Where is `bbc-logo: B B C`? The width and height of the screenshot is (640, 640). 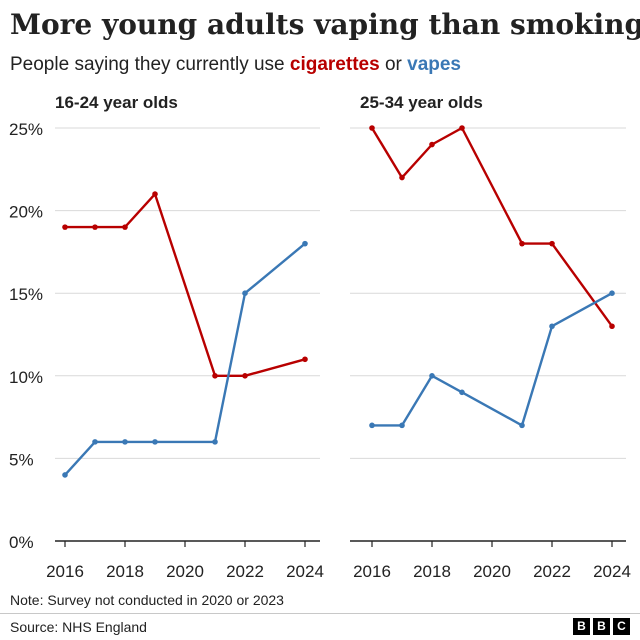 bbc-logo: B B C is located at coordinates (601, 626).